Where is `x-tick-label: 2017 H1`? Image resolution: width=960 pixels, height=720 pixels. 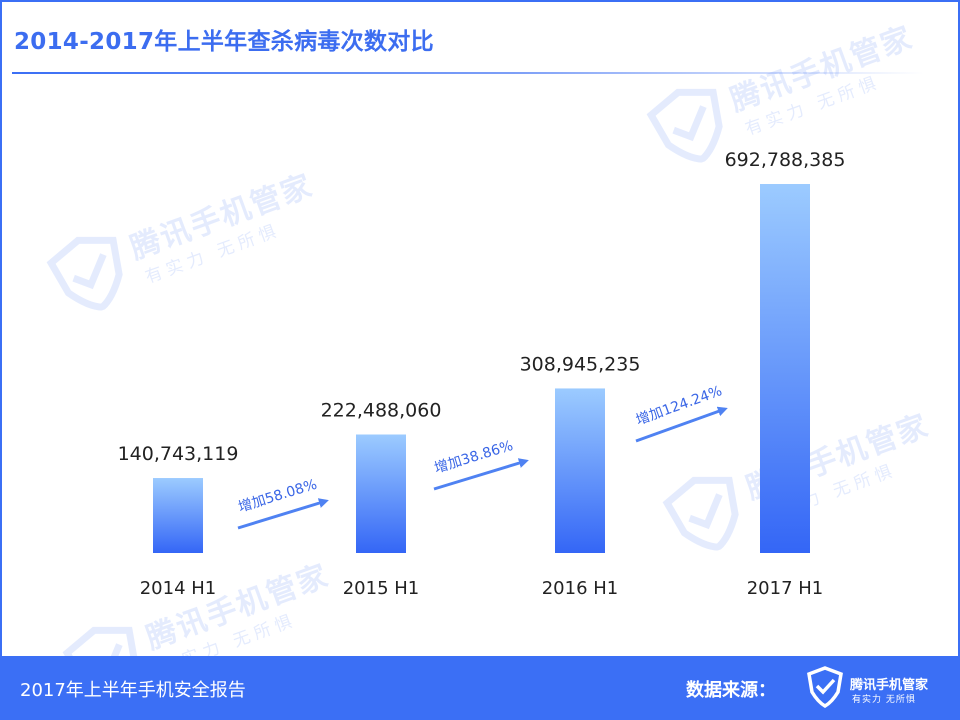
x-tick-label: 2017 H1 is located at coordinates (785, 588).